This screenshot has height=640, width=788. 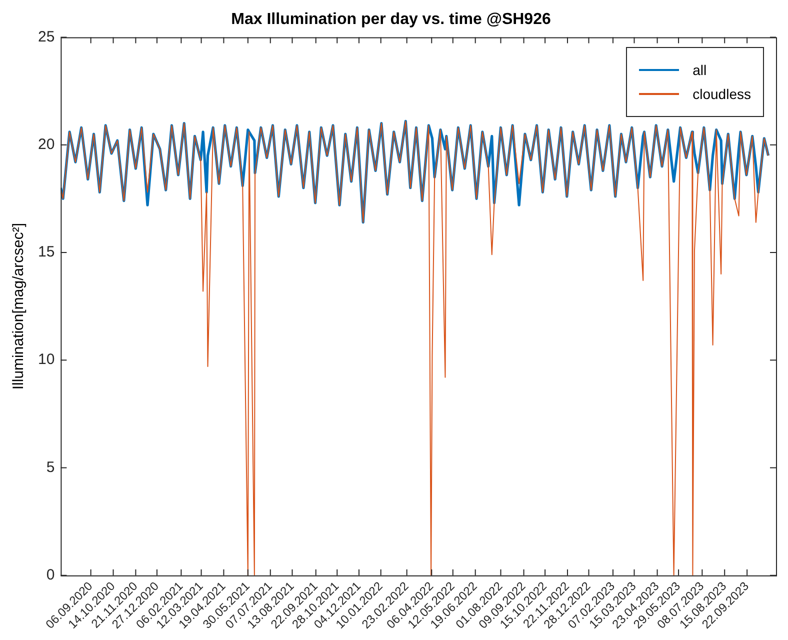 What do you see at coordinates (50, 467) in the screenshot?
I see `y-tick-label: 5` at bounding box center [50, 467].